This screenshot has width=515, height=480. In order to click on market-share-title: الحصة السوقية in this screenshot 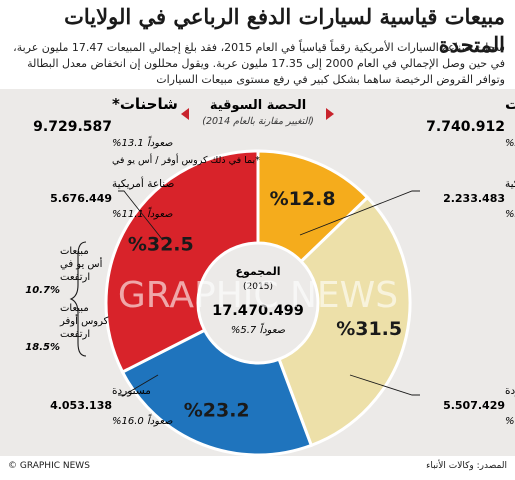, I will do `click(258, 105)`.